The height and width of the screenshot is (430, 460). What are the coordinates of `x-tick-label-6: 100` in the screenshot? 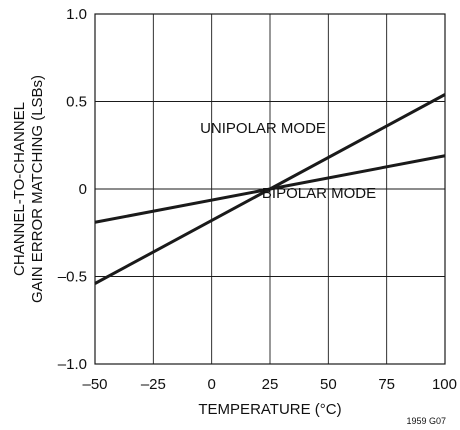 It's located at (444, 384).